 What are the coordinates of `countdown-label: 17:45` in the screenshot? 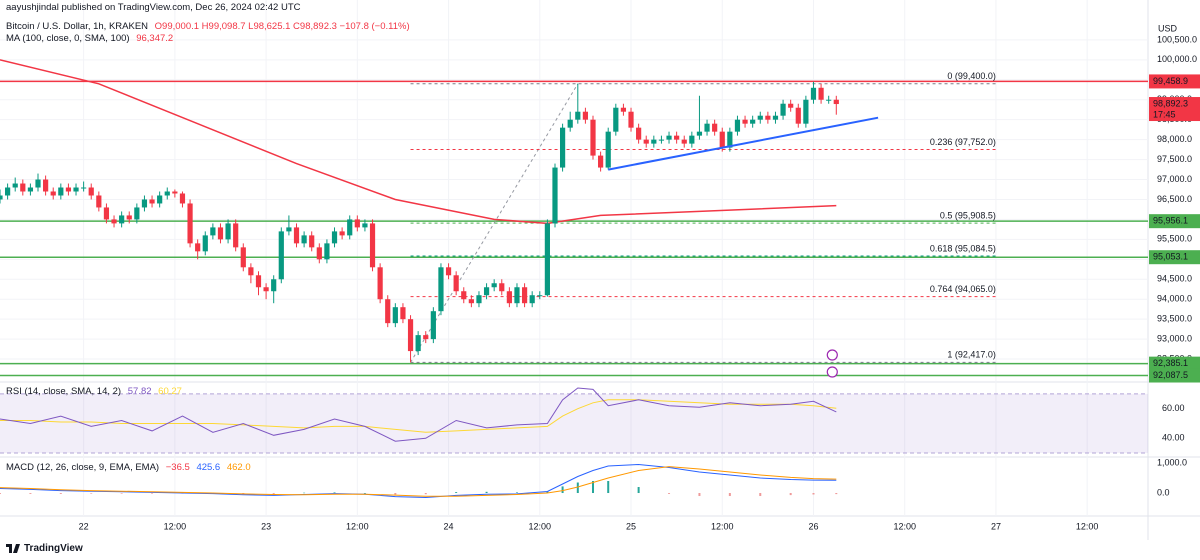 It's located at (1164, 114).